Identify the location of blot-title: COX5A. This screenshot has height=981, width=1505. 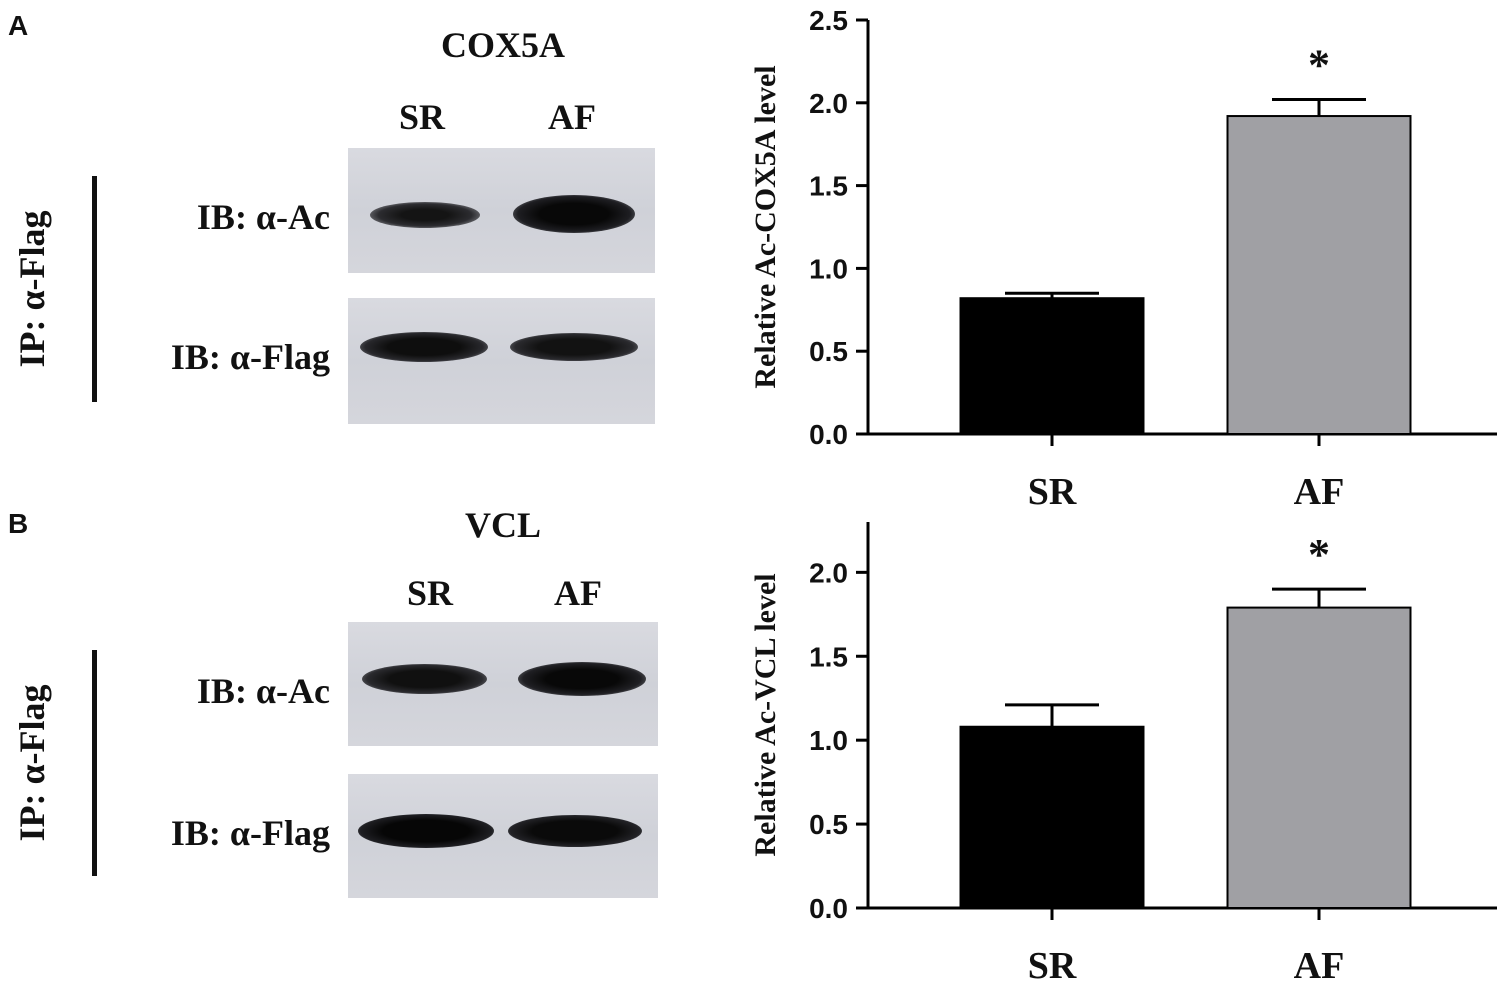
(503, 45).